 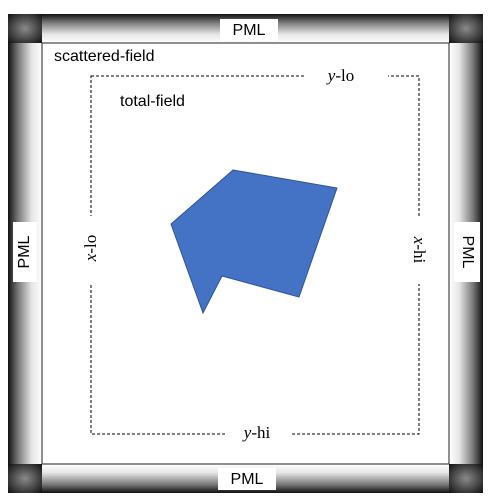 What do you see at coordinates (90, 244) in the screenshot?
I see `x-lo-suffix: -lo` at bounding box center [90, 244].